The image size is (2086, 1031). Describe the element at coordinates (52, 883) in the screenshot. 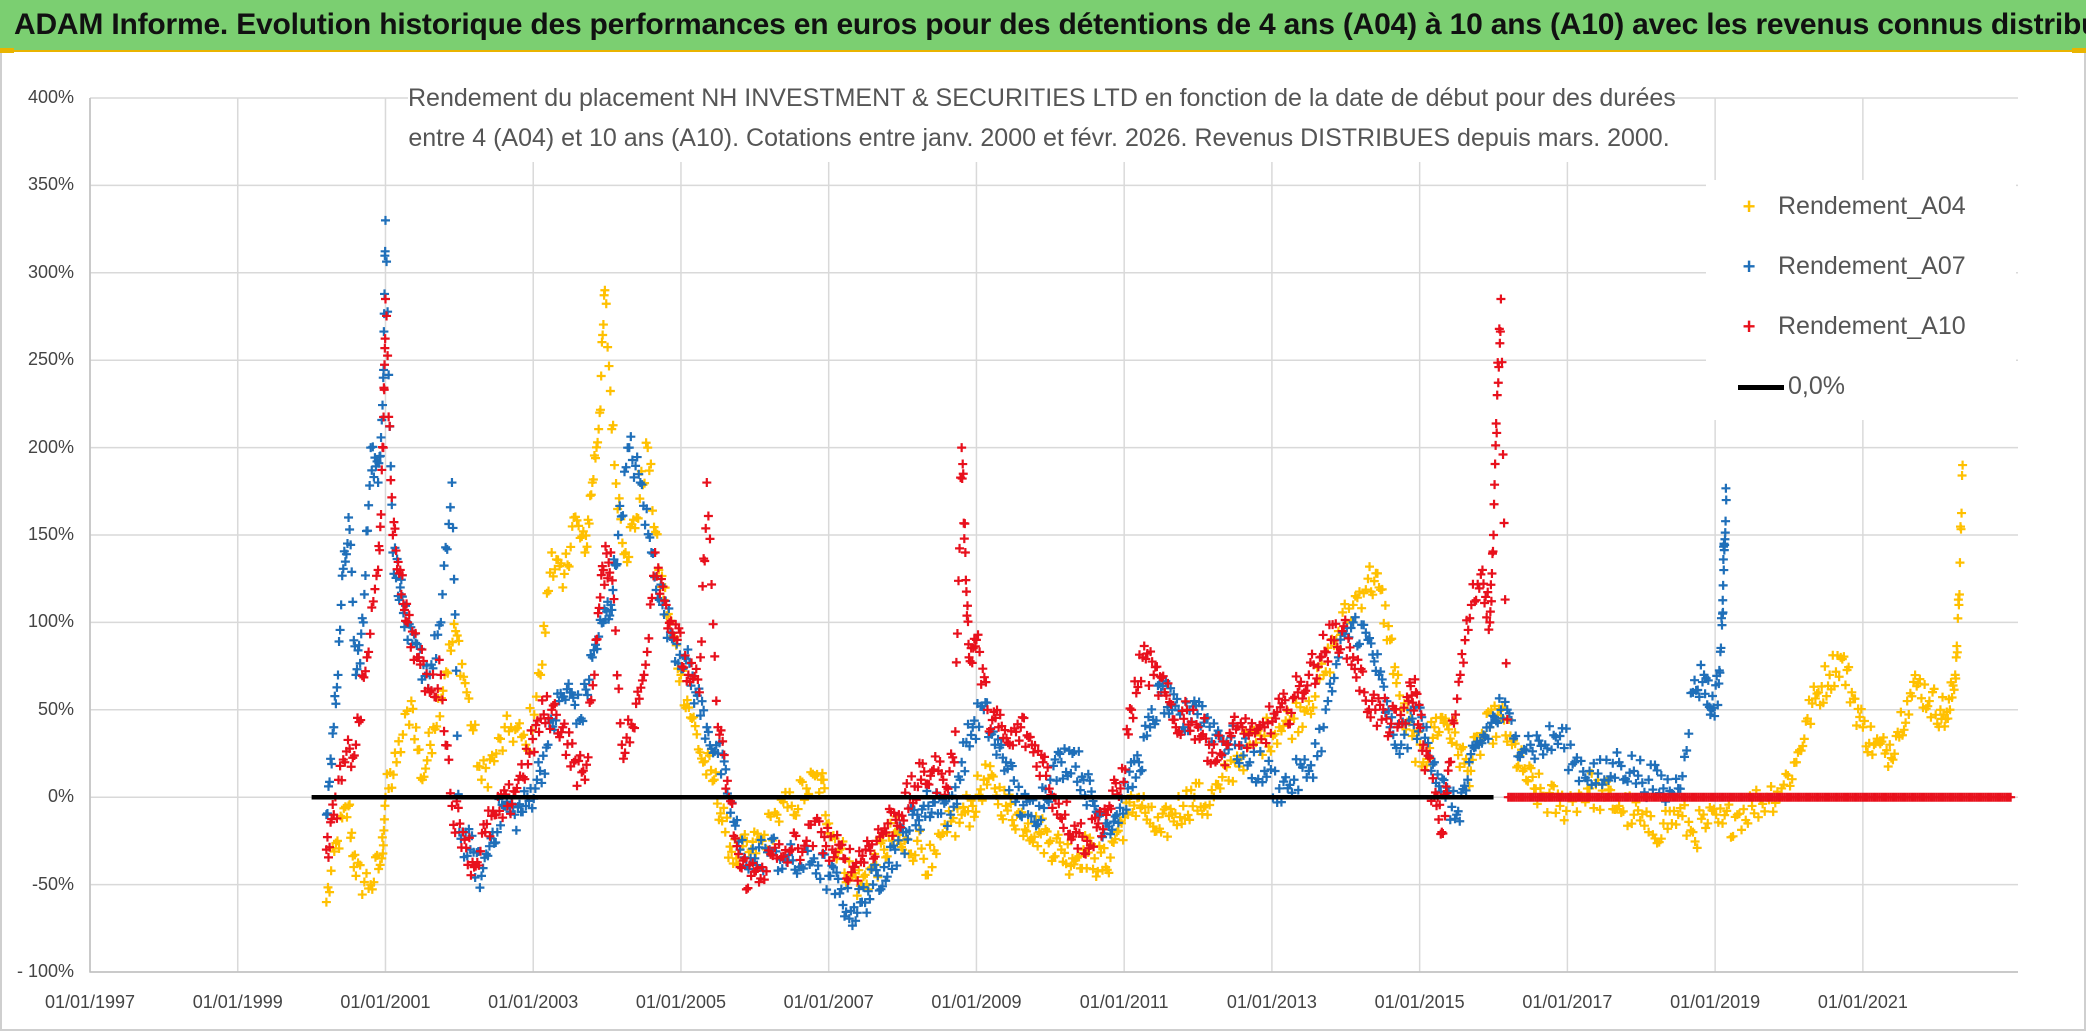

I see `y-tick-label: -50%` at that location.